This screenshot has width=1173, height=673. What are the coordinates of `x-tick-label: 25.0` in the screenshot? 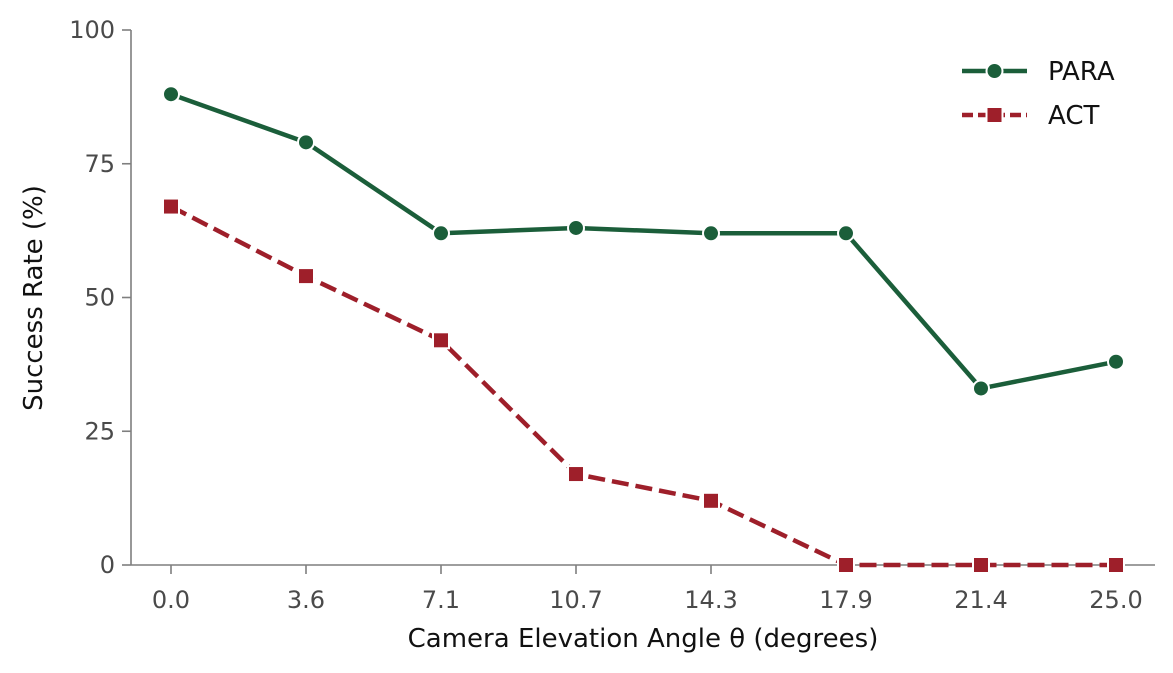 It's located at (1115, 600).